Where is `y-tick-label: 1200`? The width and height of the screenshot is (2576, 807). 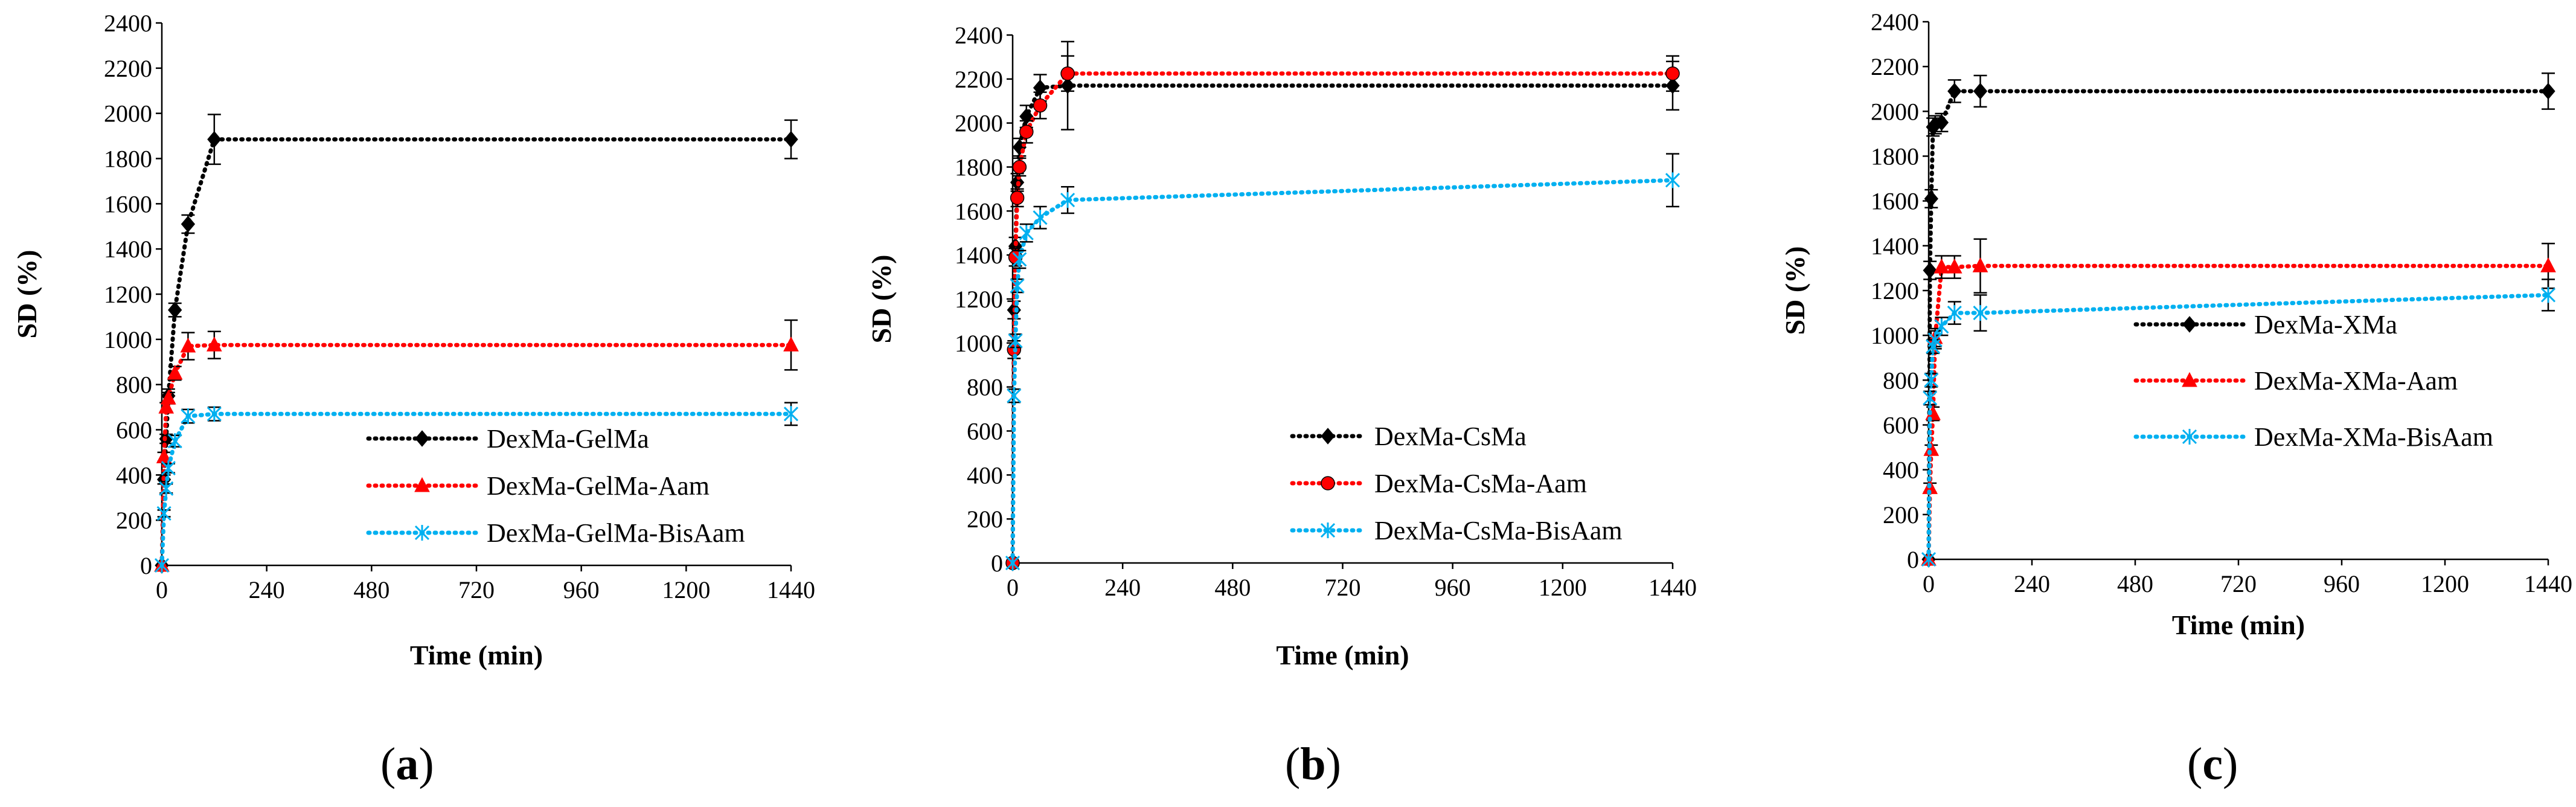
y-tick-label: 1200 is located at coordinates (1895, 290).